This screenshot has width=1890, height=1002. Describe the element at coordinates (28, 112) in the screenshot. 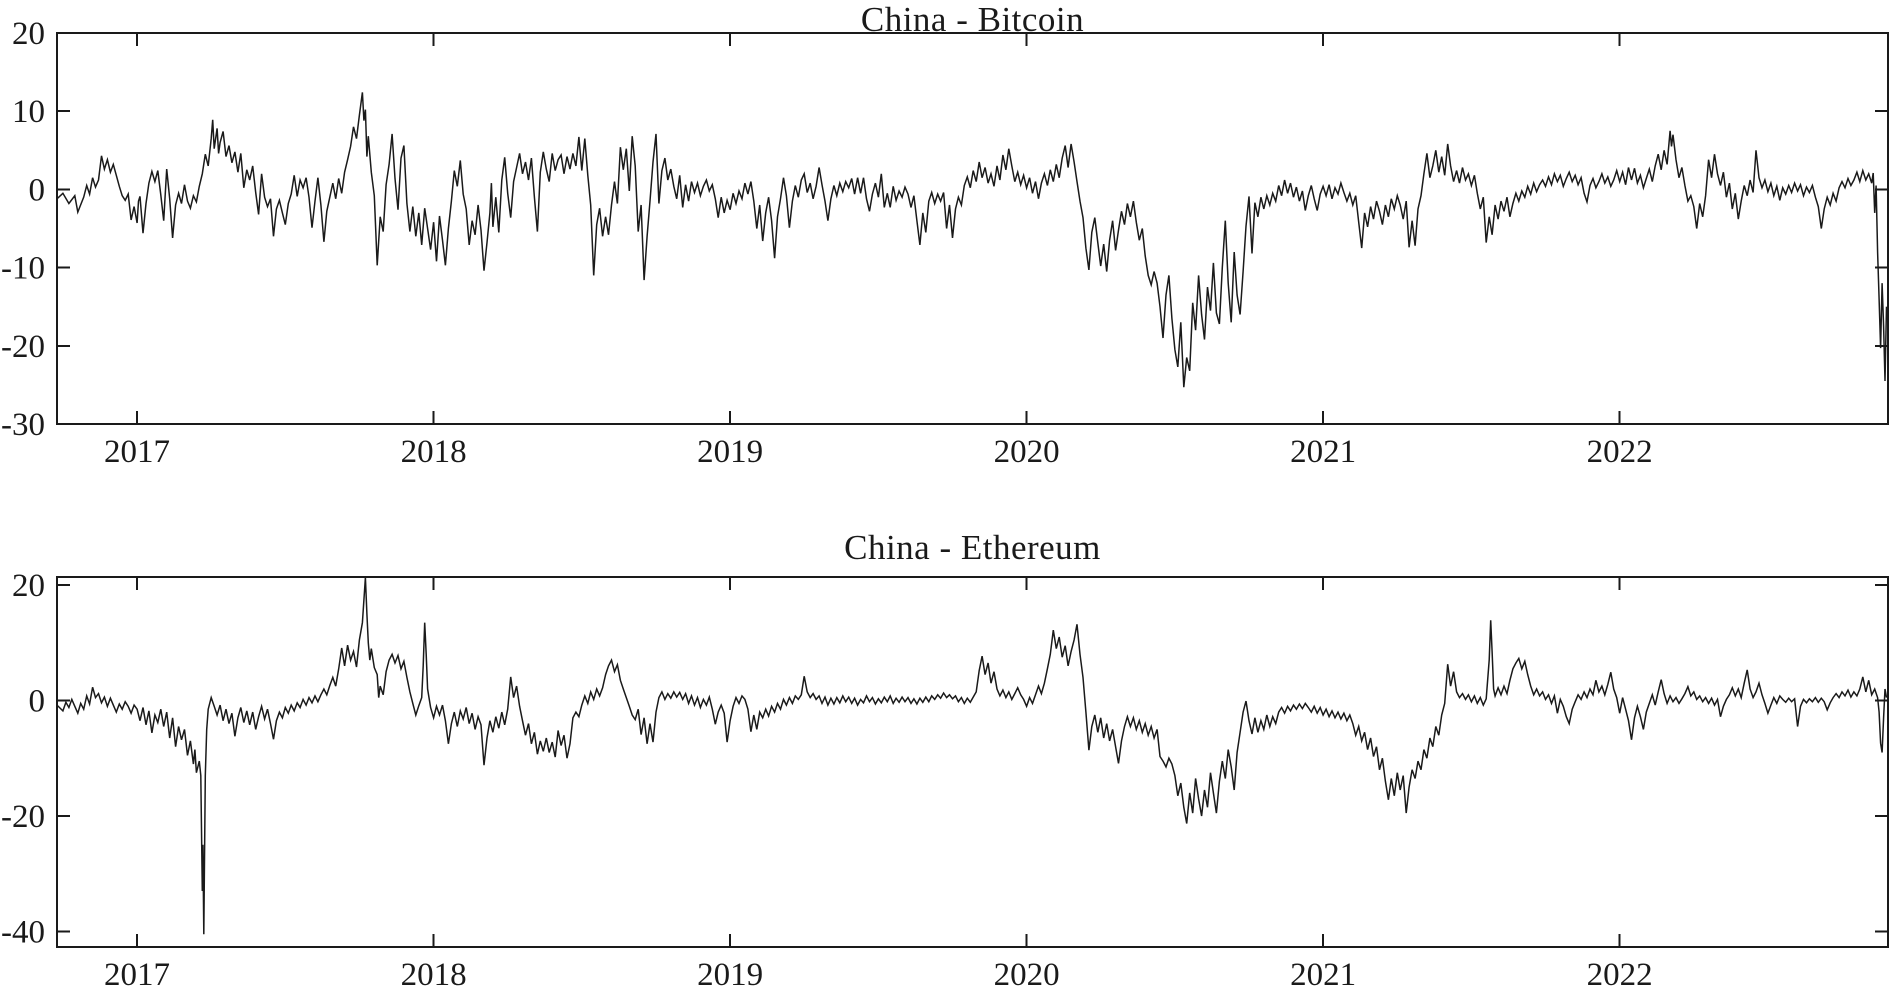

I see `y-tick-label: 10` at that location.